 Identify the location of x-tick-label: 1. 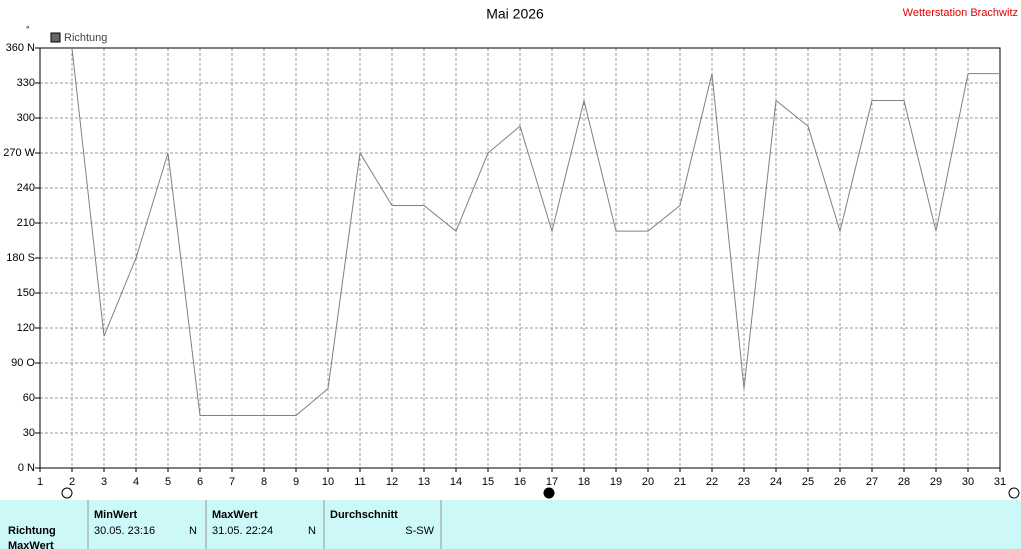
(40, 482).